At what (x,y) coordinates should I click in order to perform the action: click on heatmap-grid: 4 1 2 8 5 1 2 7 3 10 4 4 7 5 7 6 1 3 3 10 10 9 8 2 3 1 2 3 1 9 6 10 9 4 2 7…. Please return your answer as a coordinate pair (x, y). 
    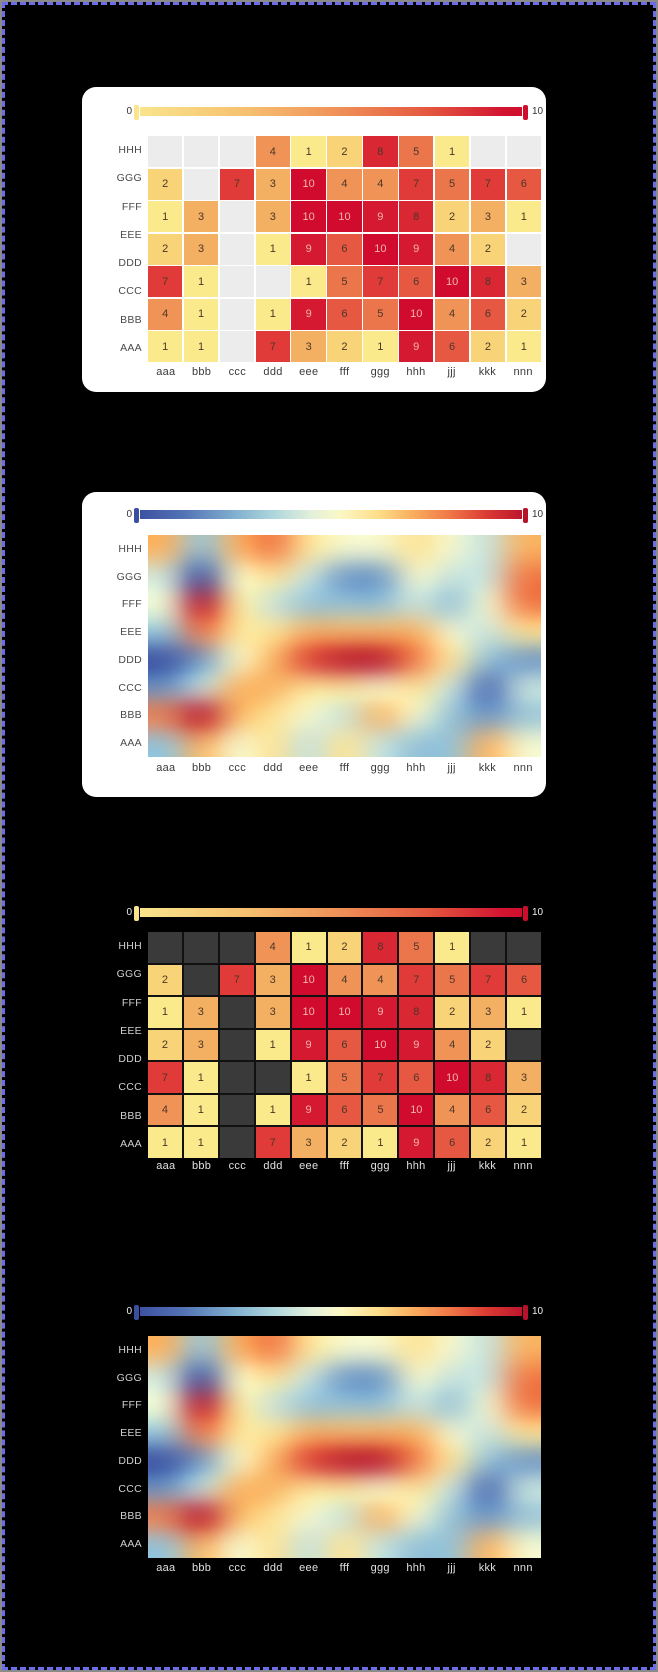
    Looking at the image, I should click on (344, 1045).